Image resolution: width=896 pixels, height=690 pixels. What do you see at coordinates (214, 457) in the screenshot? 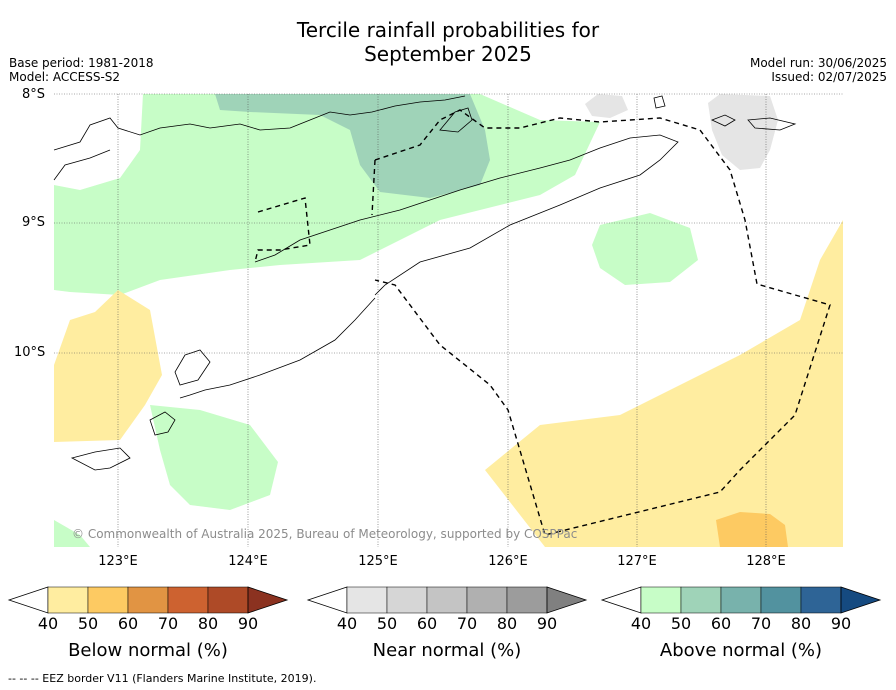
I see `above-normal-40-region-south` at bounding box center [214, 457].